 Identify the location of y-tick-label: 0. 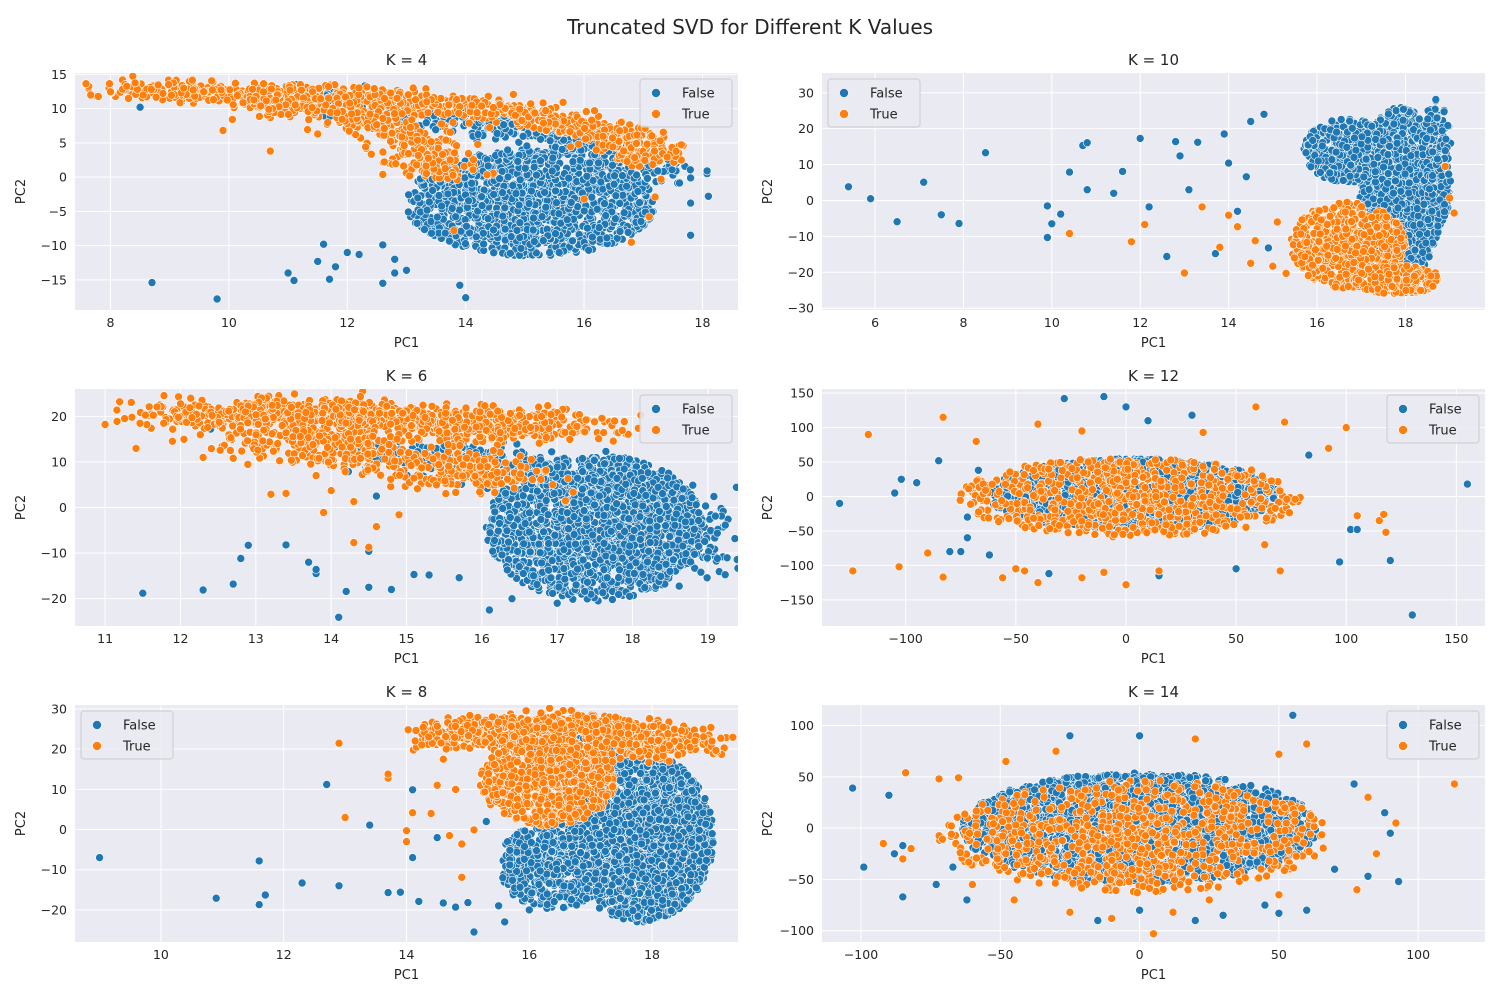
(63, 177).